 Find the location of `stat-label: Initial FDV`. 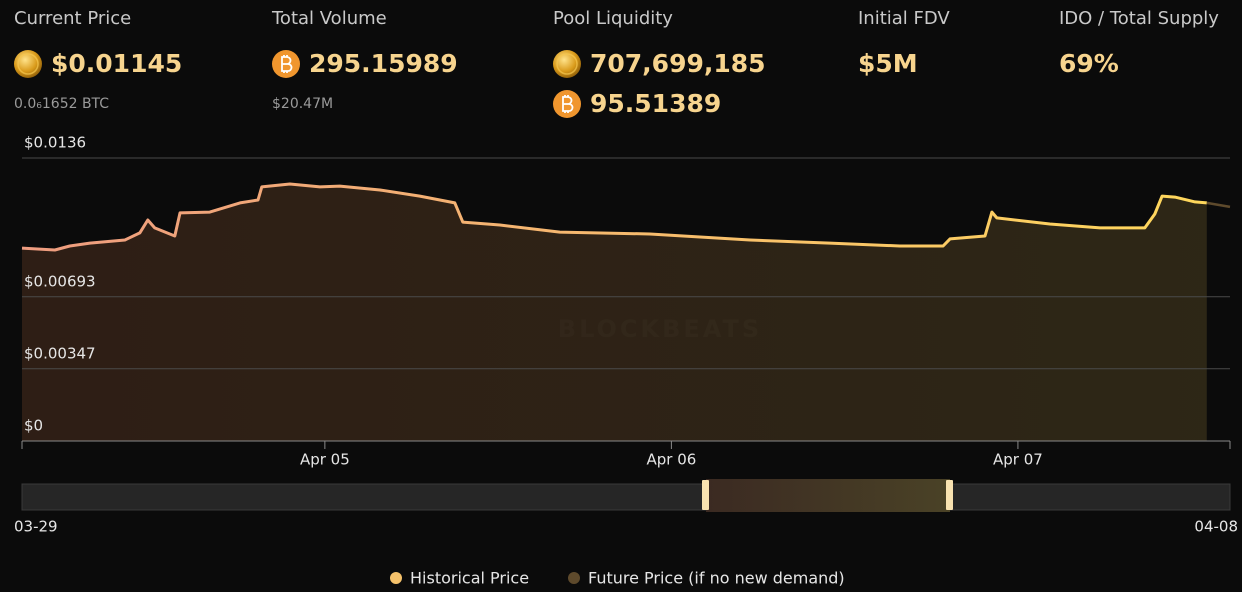

stat-label: Initial FDV is located at coordinates (904, 18).